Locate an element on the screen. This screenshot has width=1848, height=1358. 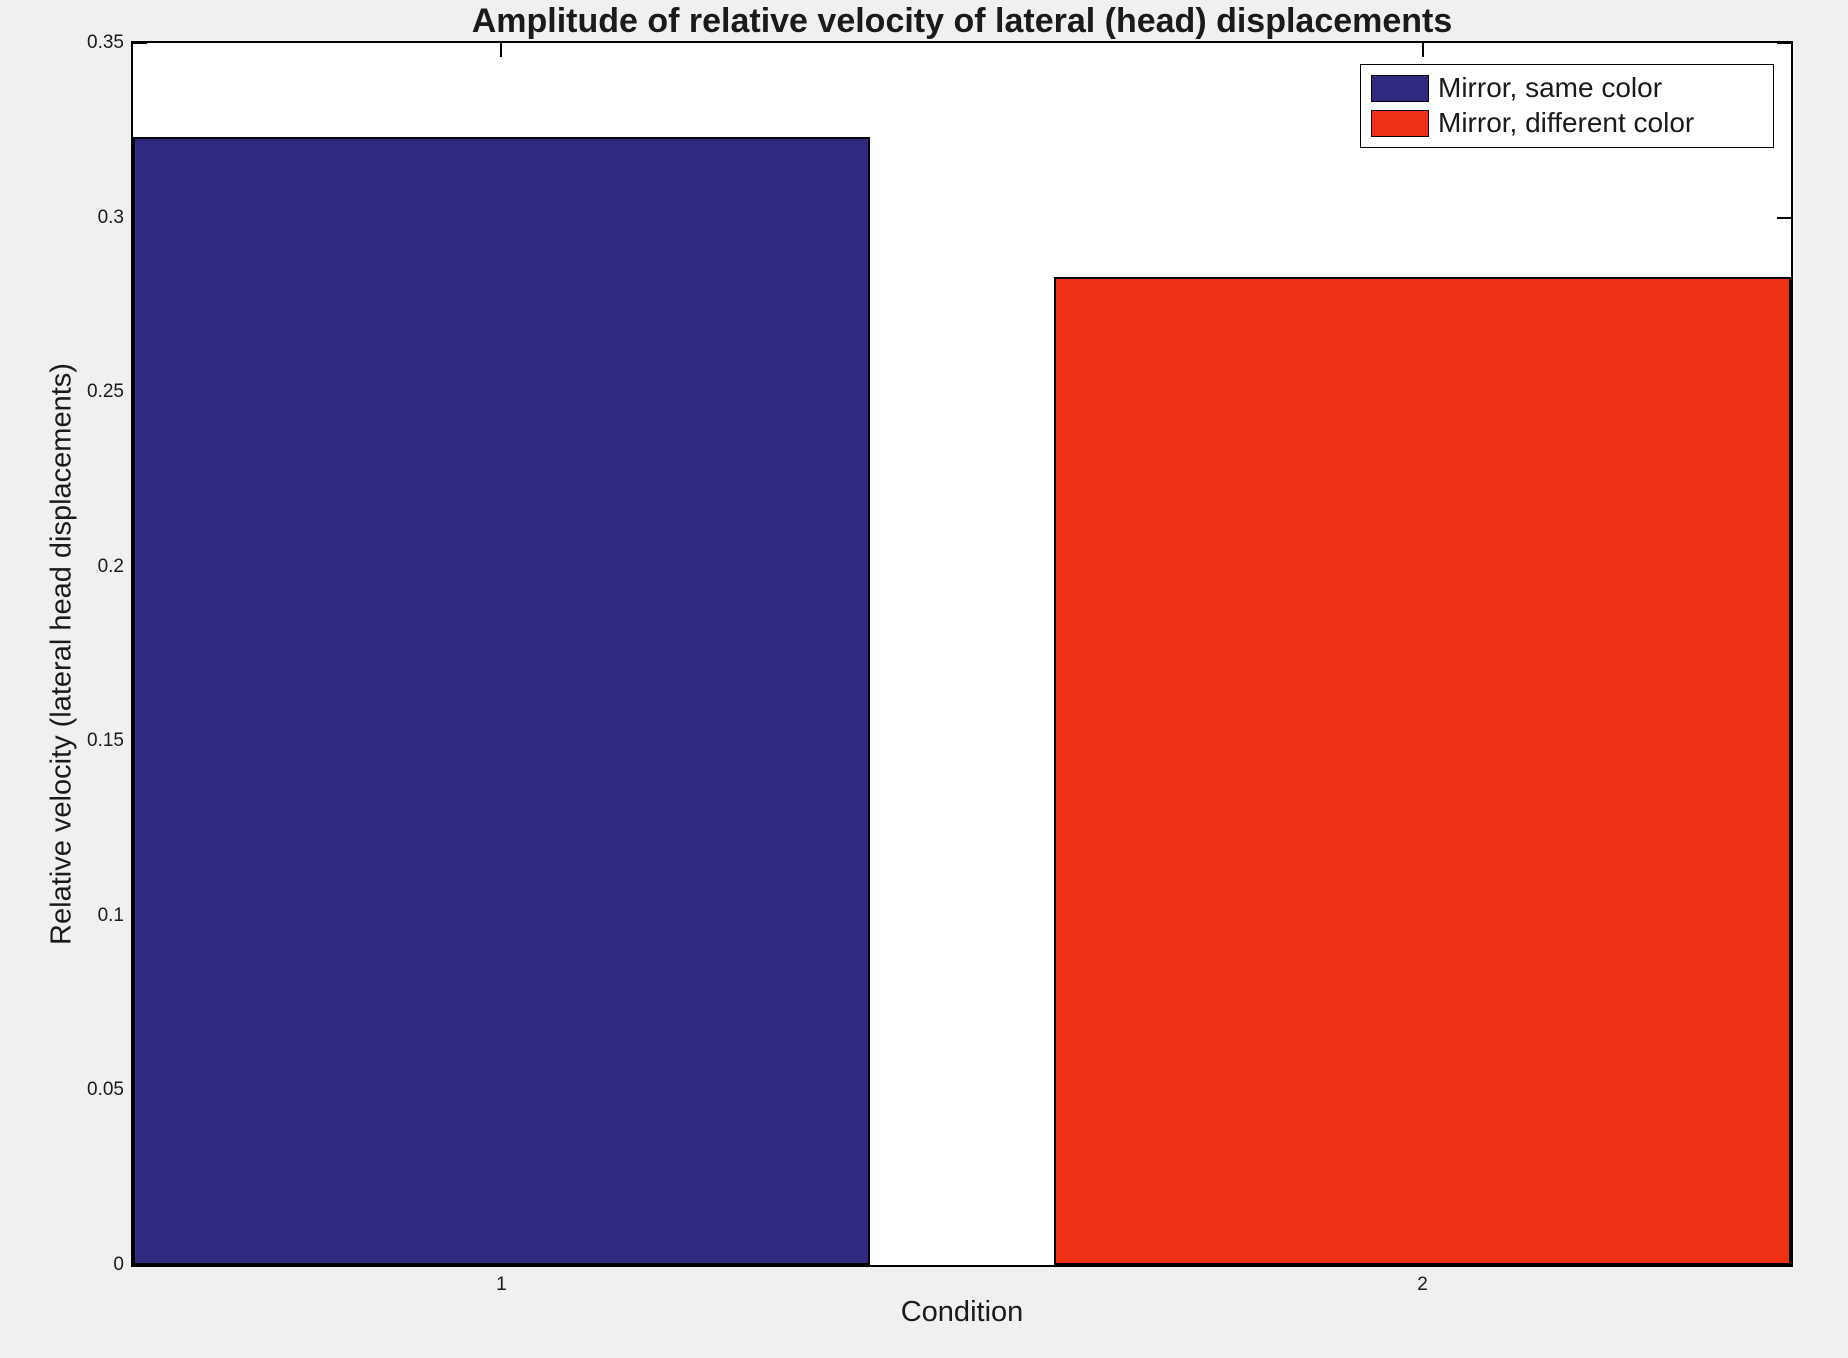
y-tick-label: 0.2 is located at coordinates (110, 566).